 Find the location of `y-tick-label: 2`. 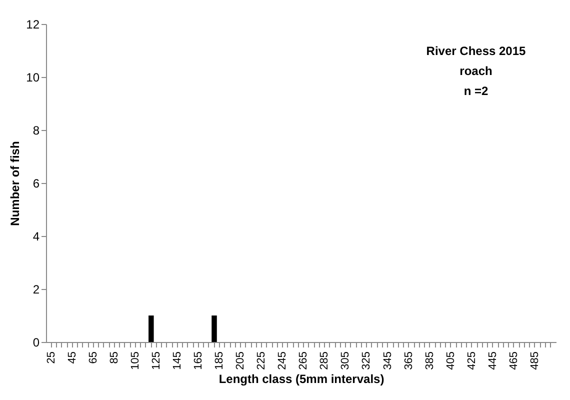

y-tick-label: 2 is located at coordinates (36, 289).